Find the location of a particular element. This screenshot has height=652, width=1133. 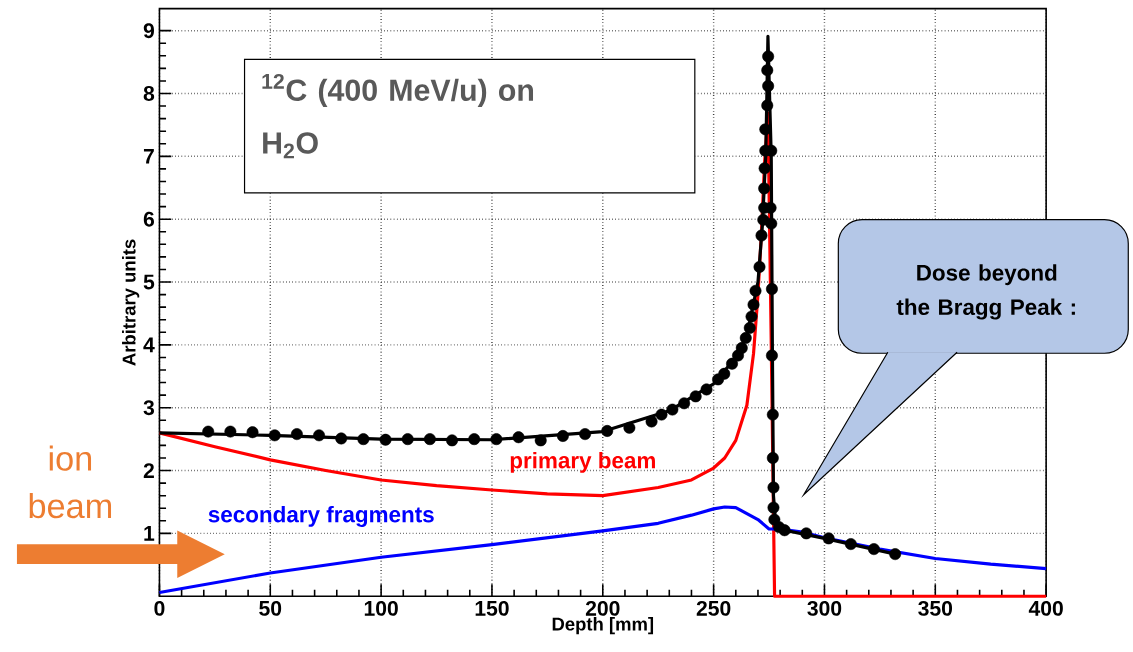

y-axis-title: Arbitrary units is located at coordinates (131, 302).